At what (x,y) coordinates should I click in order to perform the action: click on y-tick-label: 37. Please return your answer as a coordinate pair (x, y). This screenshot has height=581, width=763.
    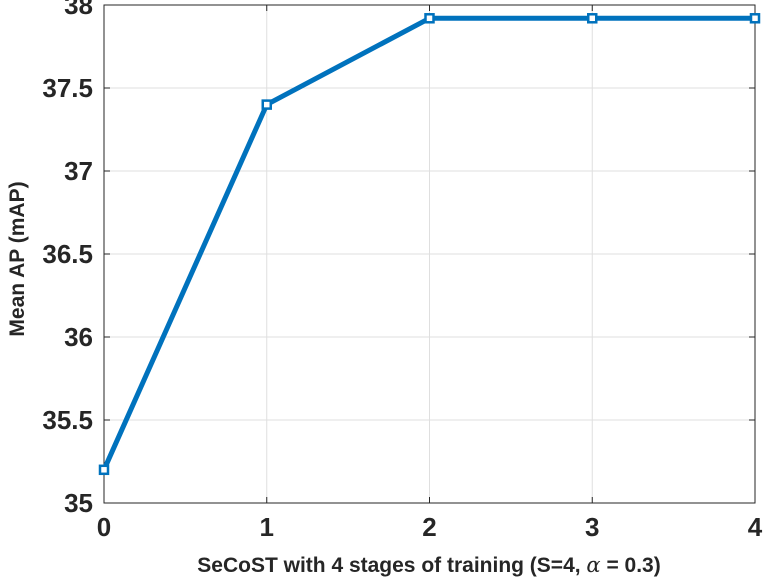
    Looking at the image, I should click on (78, 171).